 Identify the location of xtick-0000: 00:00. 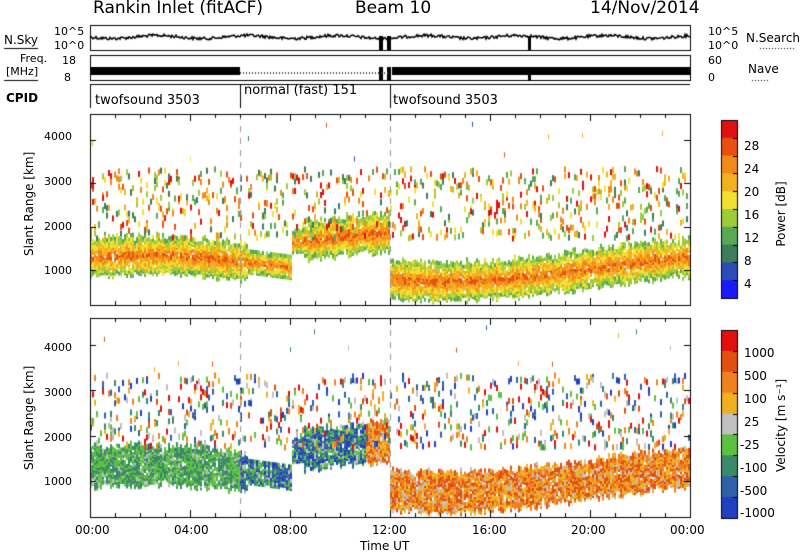
(92, 530).